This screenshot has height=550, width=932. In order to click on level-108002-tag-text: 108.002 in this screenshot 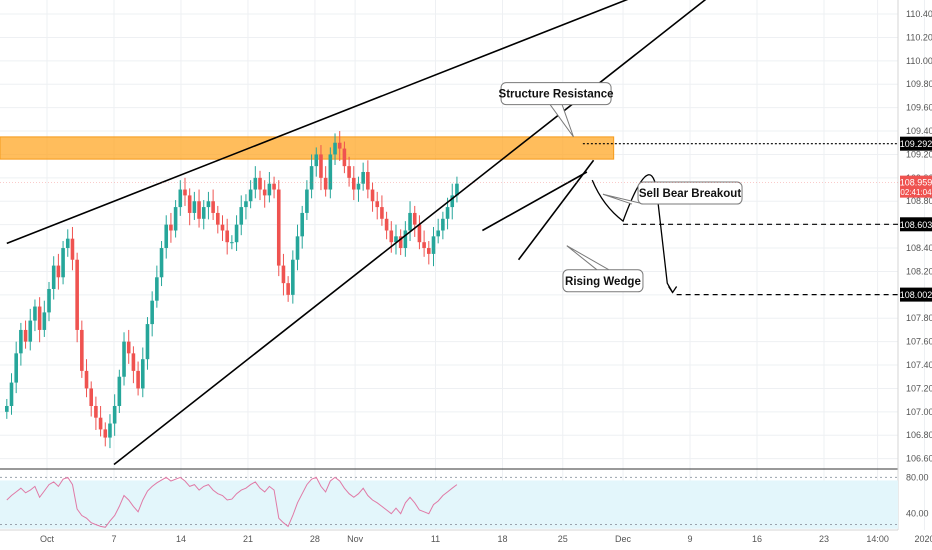, I will do `click(916, 295)`.